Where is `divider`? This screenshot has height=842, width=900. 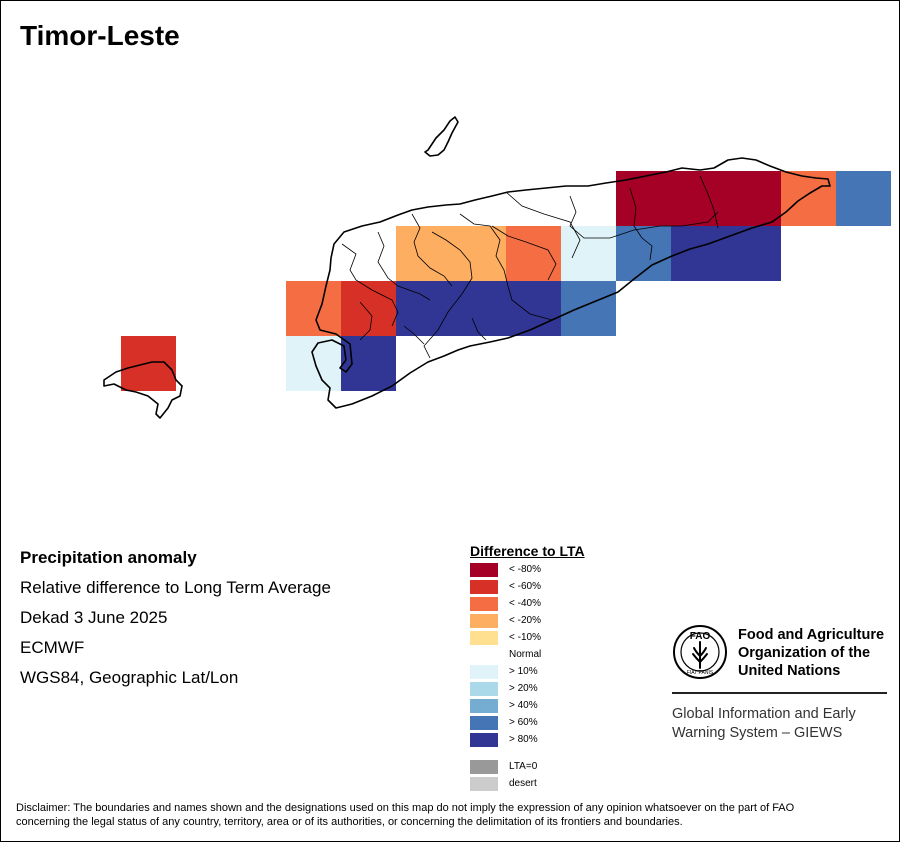
divider is located at coordinates (779, 693).